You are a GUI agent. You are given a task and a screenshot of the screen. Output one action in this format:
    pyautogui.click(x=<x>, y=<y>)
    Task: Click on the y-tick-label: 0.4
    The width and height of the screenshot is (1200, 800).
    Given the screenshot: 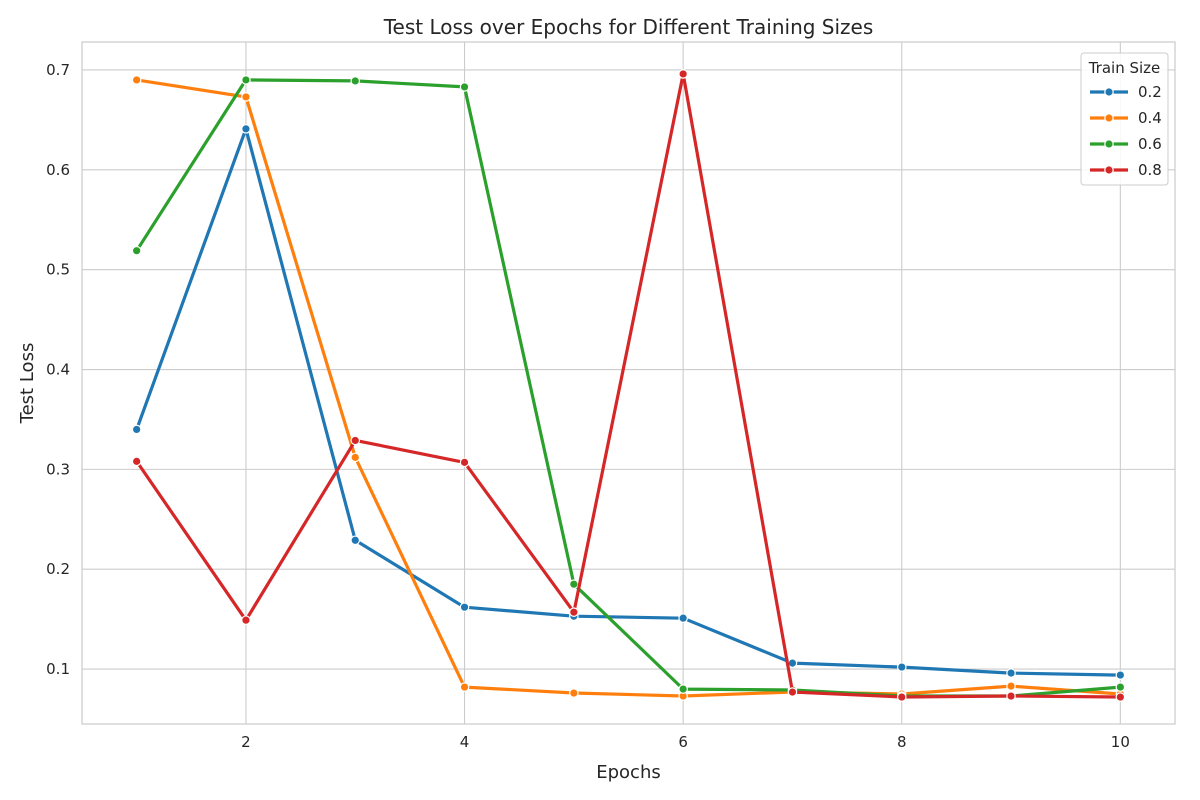 What is the action you would take?
    pyautogui.click(x=58, y=370)
    